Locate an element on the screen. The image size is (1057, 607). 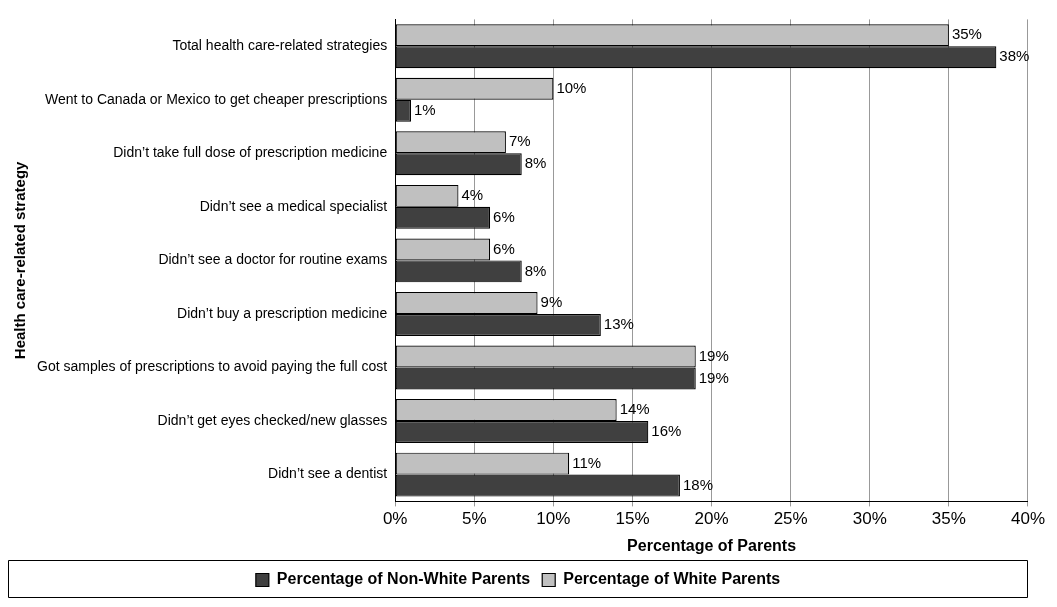
data-label: 4% is located at coordinates (472, 195).